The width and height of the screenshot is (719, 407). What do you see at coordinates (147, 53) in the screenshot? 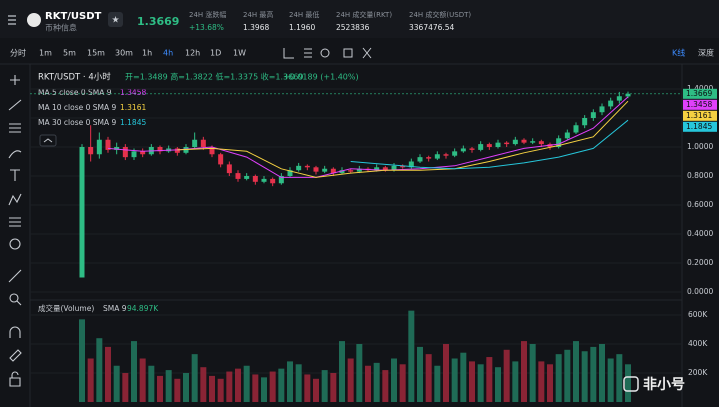
I see `interval-tab: 1h` at bounding box center [147, 53].